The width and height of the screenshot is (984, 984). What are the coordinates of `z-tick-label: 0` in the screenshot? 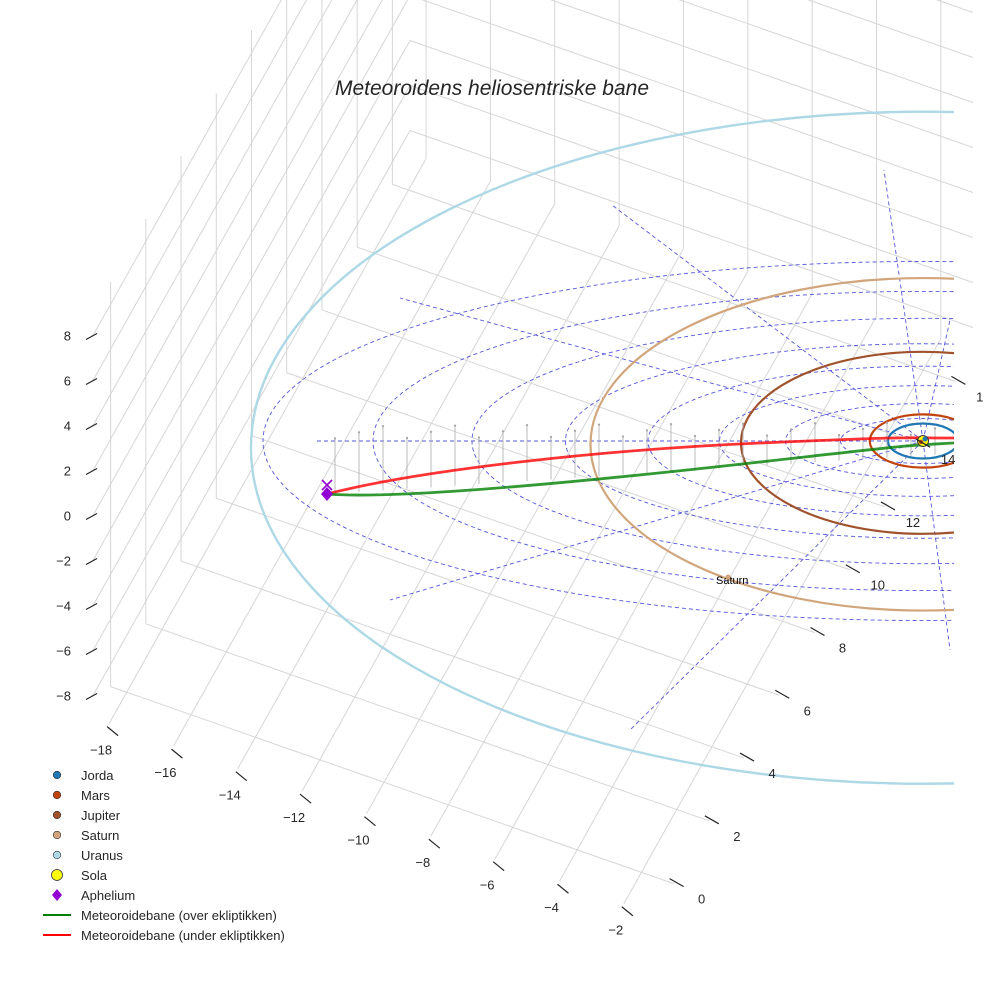 It's located at (67, 516).